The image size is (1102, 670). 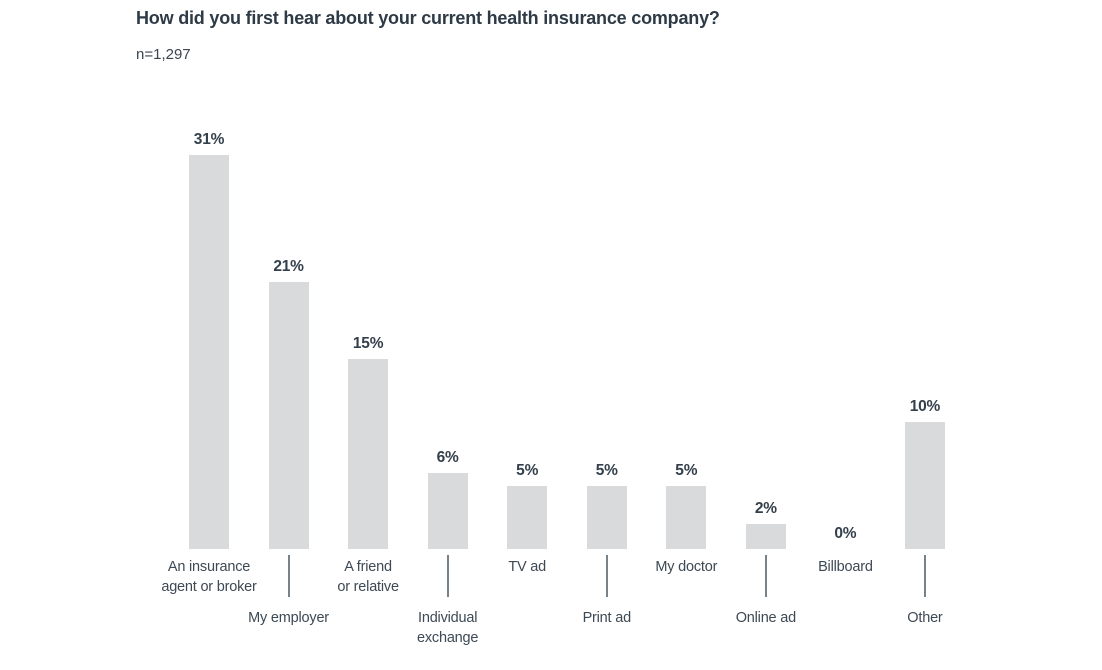 I want to click on bar-value-label: 21%, so click(x=288, y=267).